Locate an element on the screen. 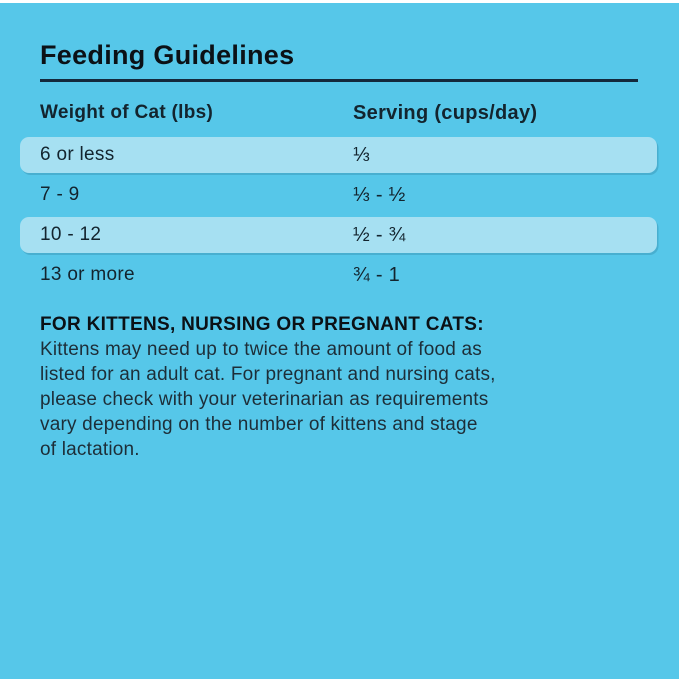 The width and height of the screenshot is (679, 679). weight-cell: 10 - 12 is located at coordinates (71, 234).